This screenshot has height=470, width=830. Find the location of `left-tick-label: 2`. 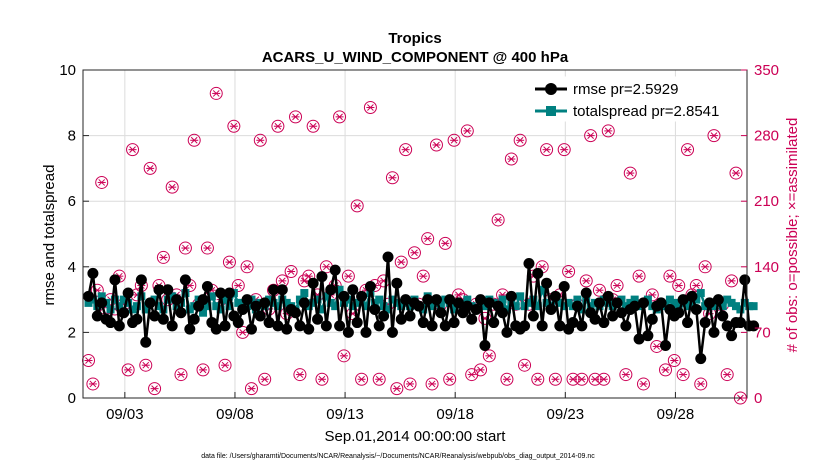

left-tick-label: 2 is located at coordinates (72, 332).